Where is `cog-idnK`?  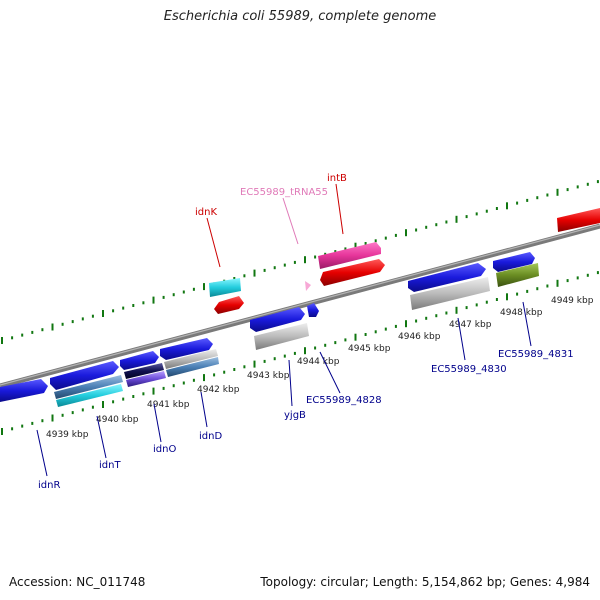 cog-idnK is located at coordinates (229, 305).